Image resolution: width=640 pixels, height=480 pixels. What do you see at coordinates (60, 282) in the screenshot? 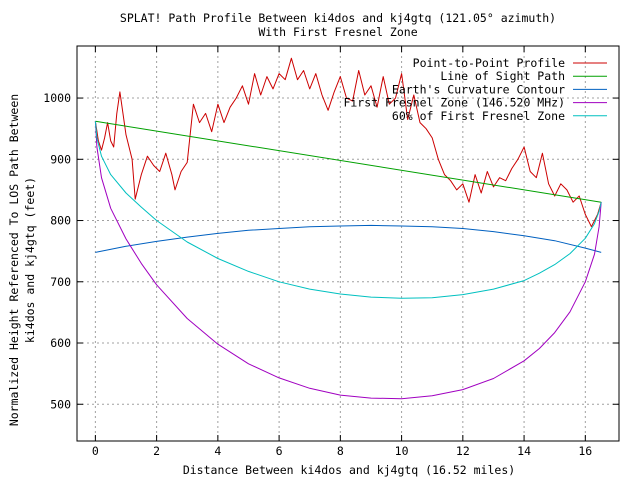
I see `y-tick-label: 700` at bounding box center [60, 282].